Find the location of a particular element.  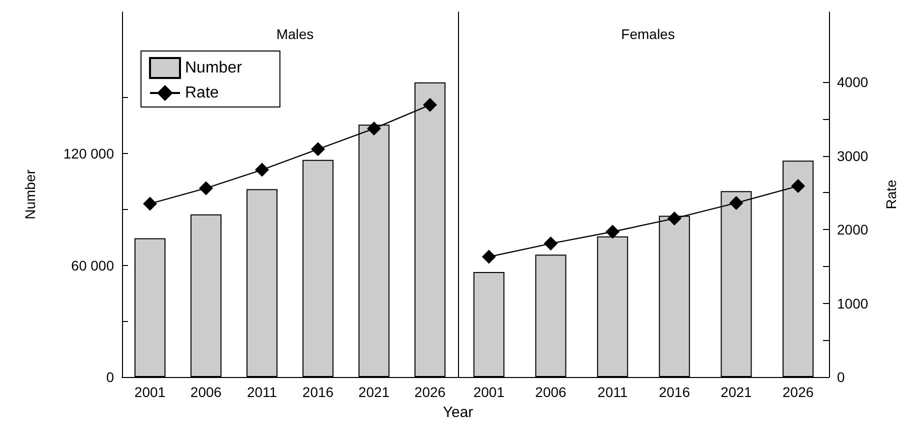

legend-label: Number is located at coordinates (214, 68).